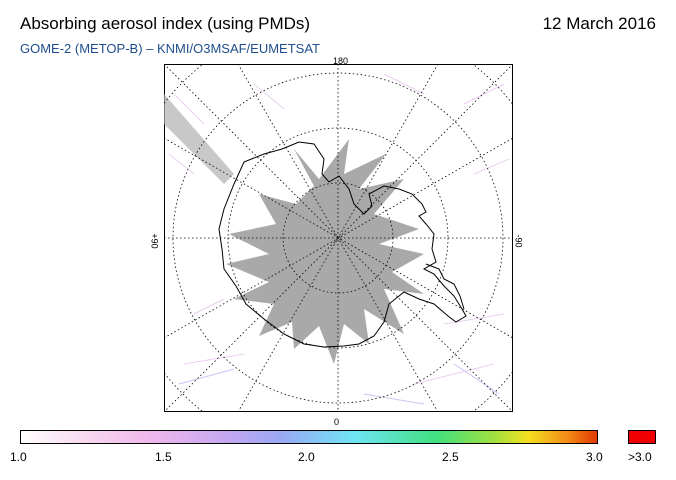 The width and height of the screenshot is (676, 480). What do you see at coordinates (199, 139) in the screenshot?
I see `no-data-wedge` at bounding box center [199, 139].